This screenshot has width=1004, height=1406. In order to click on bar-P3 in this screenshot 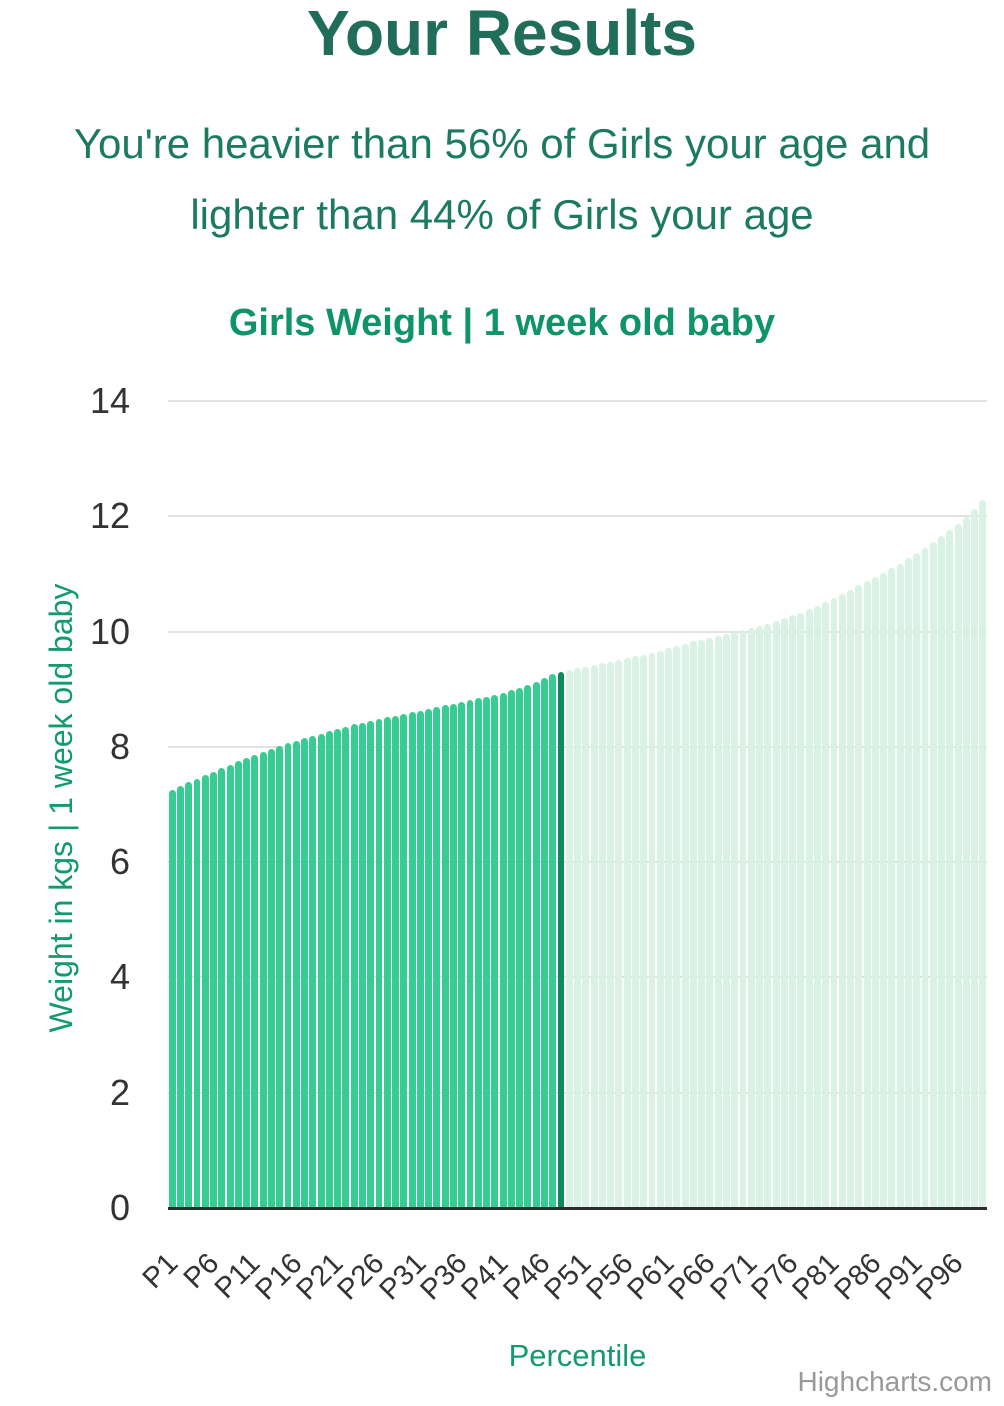, I will do `click(189, 995)`.